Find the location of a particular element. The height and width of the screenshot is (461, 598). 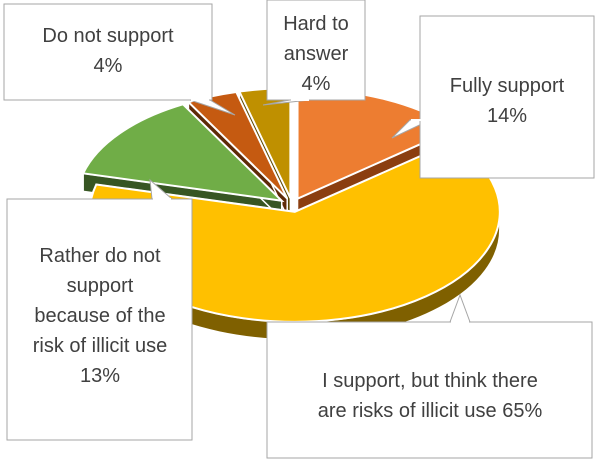

slice-label: Do not support is located at coordinates (108, 36).